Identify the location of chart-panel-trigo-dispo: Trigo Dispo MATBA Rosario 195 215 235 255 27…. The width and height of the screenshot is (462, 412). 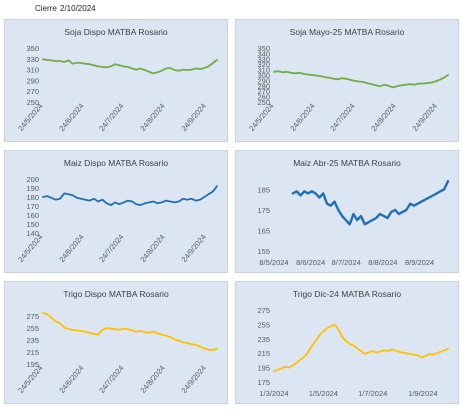
(116, 342).